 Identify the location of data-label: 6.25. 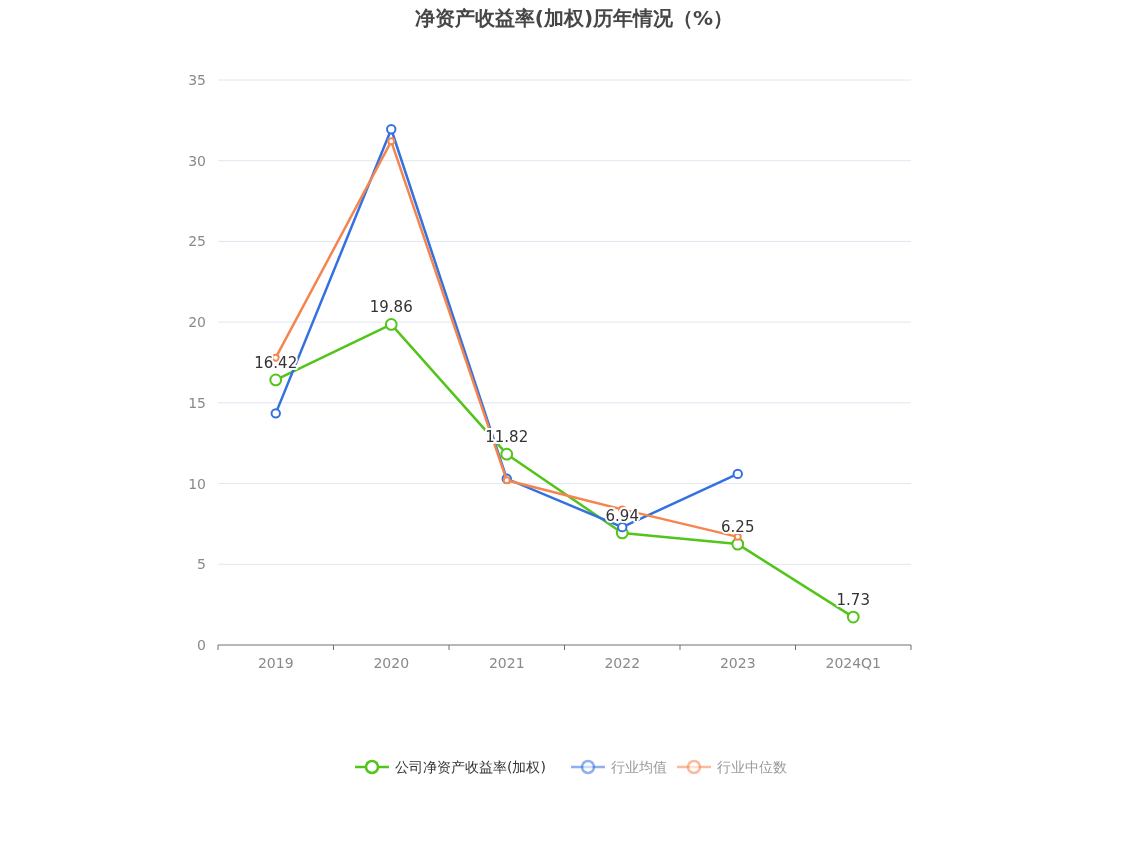
(738, 527).